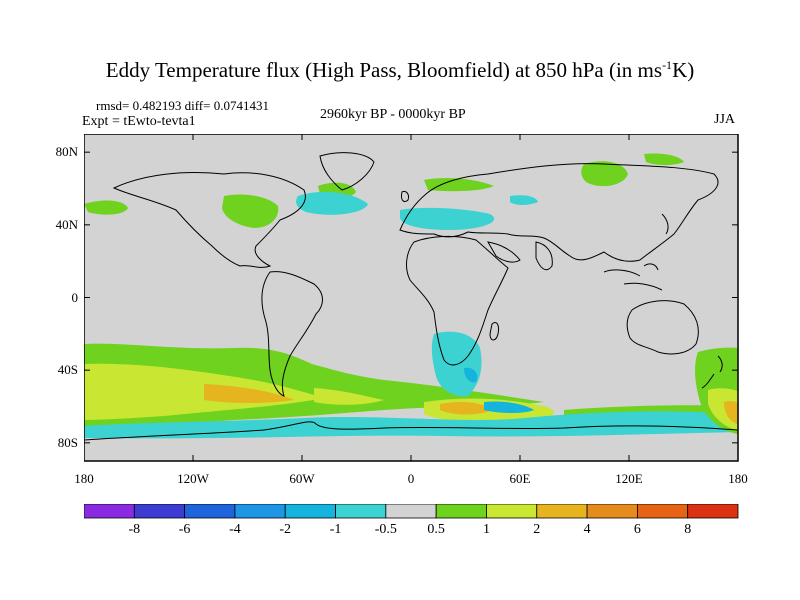 The width and height of the screenshot is (800, 600). Describe the element at coordinates (629, 478) in the screenshot. I see `lon-tick-label: 120E` at that location.